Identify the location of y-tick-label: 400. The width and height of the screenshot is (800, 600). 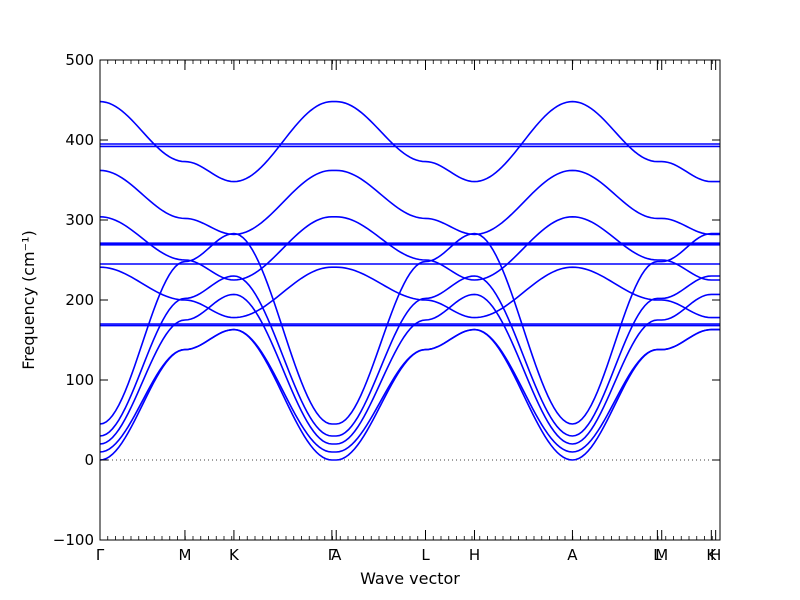
(79, 140).